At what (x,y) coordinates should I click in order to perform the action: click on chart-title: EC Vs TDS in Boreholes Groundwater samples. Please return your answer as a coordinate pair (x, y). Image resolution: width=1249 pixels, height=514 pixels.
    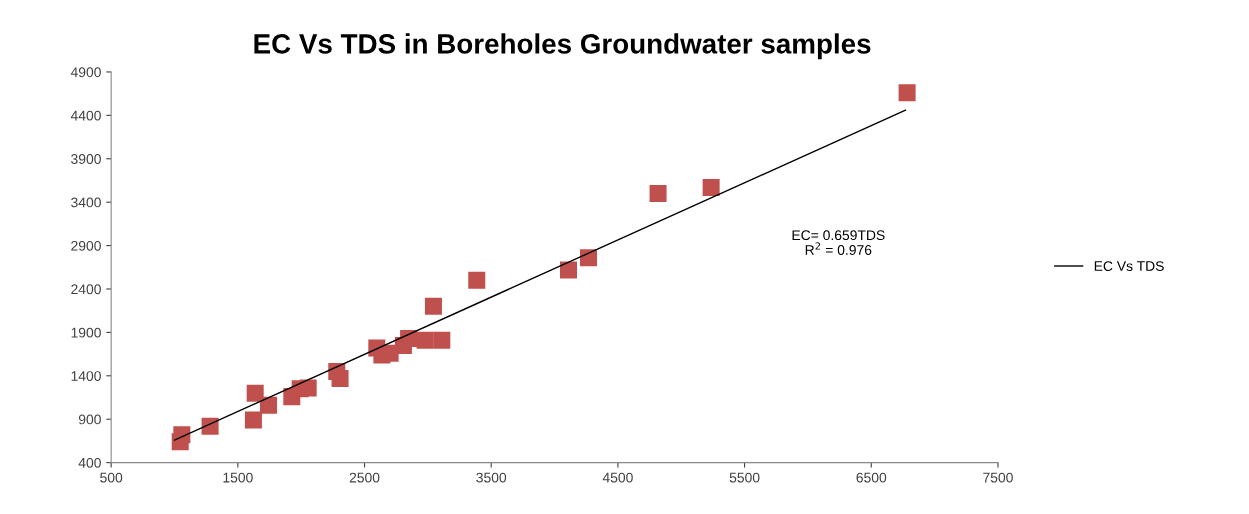
    Looking at the image, I should click on (562, 46).